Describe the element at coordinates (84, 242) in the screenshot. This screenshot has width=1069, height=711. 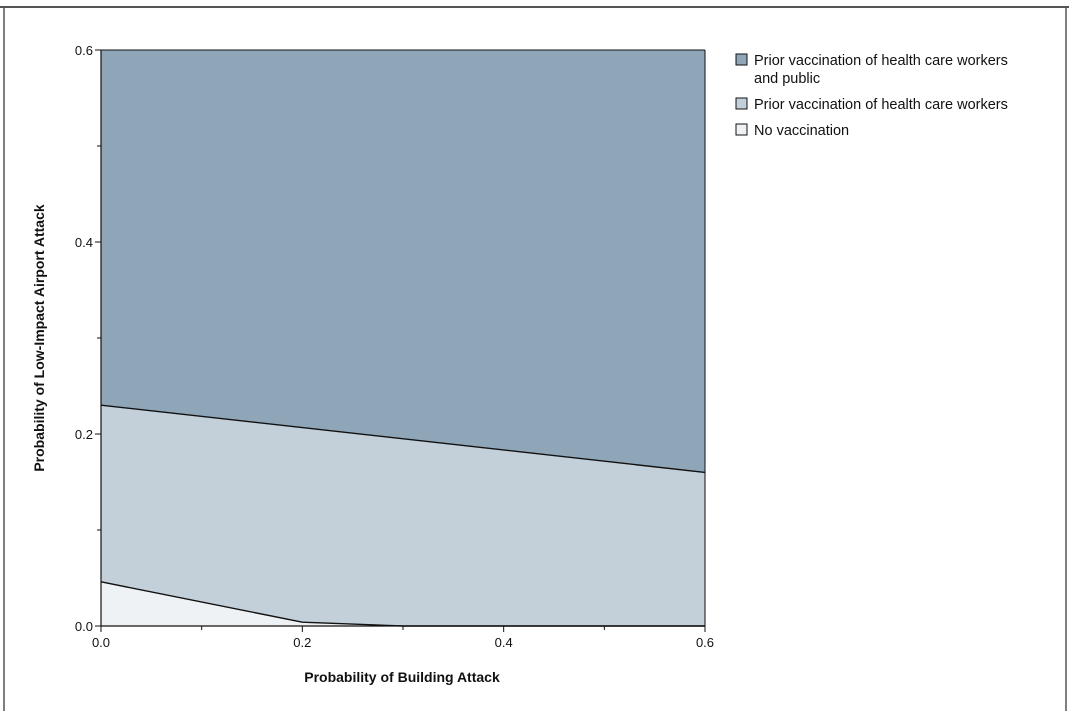
I see `y-tick-label: 0.4` at that location.